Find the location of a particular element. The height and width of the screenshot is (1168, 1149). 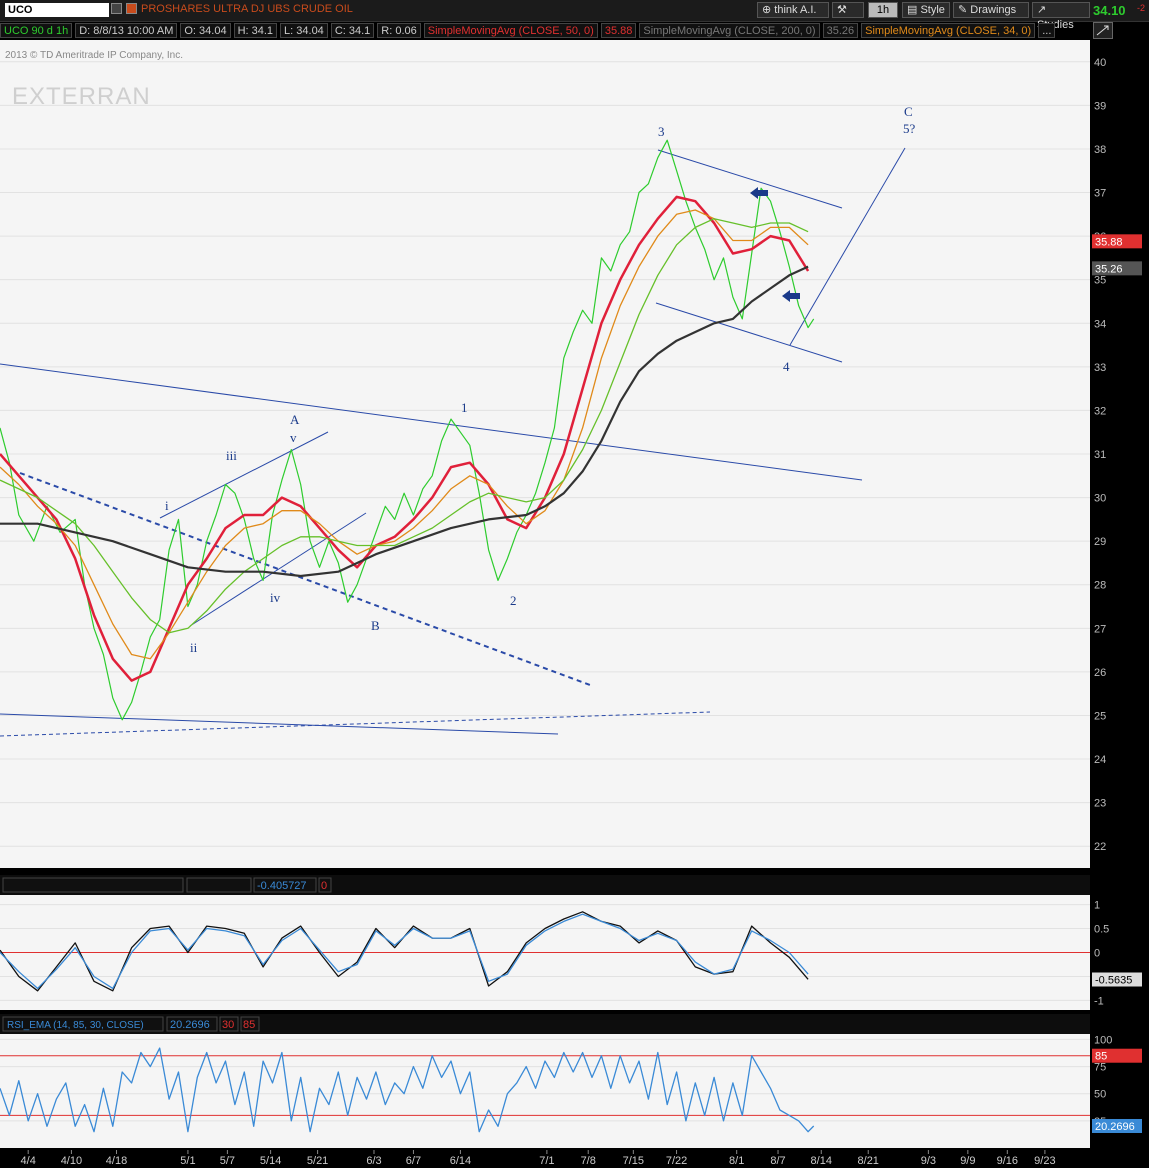

sma200-label: SimpleMovingAvg (CLOSE, 200, 0) is located at coordinates (729, 30).